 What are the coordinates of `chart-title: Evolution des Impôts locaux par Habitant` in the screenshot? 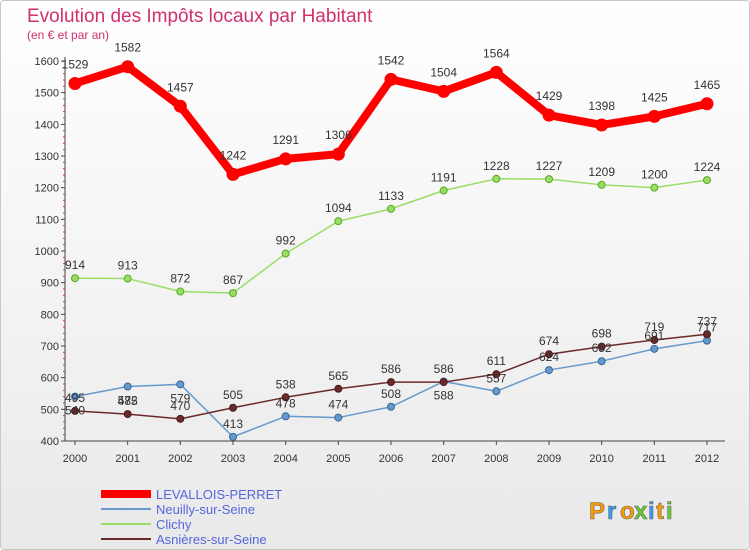 It's located at (200, 16).